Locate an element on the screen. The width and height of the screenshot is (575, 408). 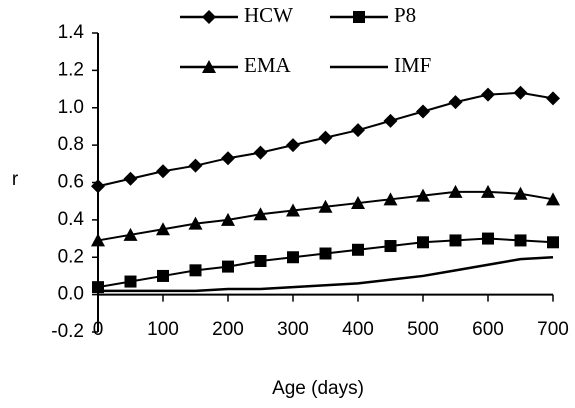
legend-label: P8 is located at coordinates (405, 15).